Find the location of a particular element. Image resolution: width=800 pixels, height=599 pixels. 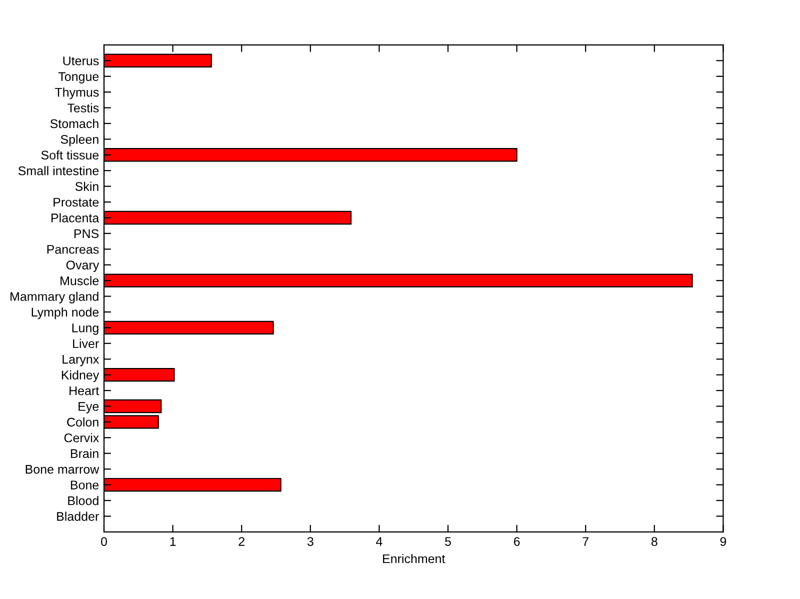

x-tick-label: 9 is located at coordinates (723, 541).